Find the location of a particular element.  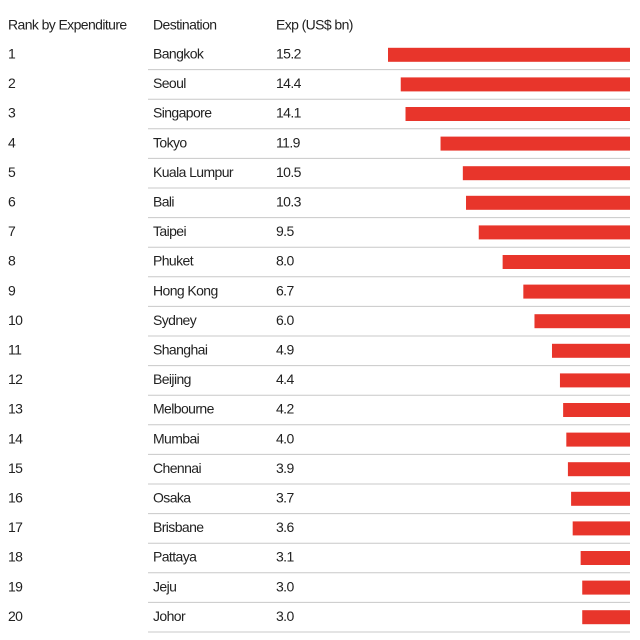

destination: Mumbai is located at coordinates (176, 438).